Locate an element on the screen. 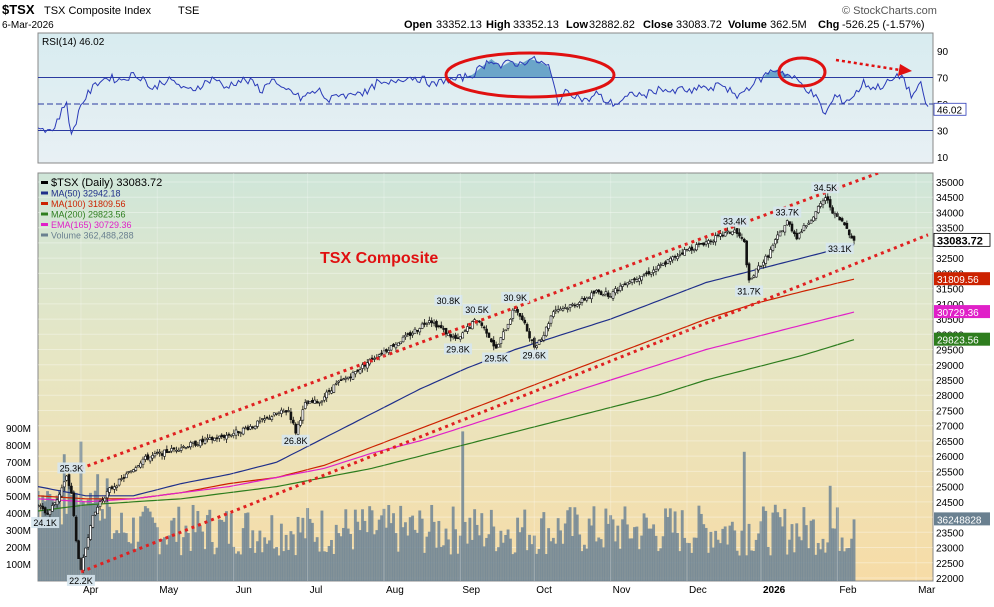 This screenshot has width=994, height=607. legend-swatch is located at coordinates (44, 224).